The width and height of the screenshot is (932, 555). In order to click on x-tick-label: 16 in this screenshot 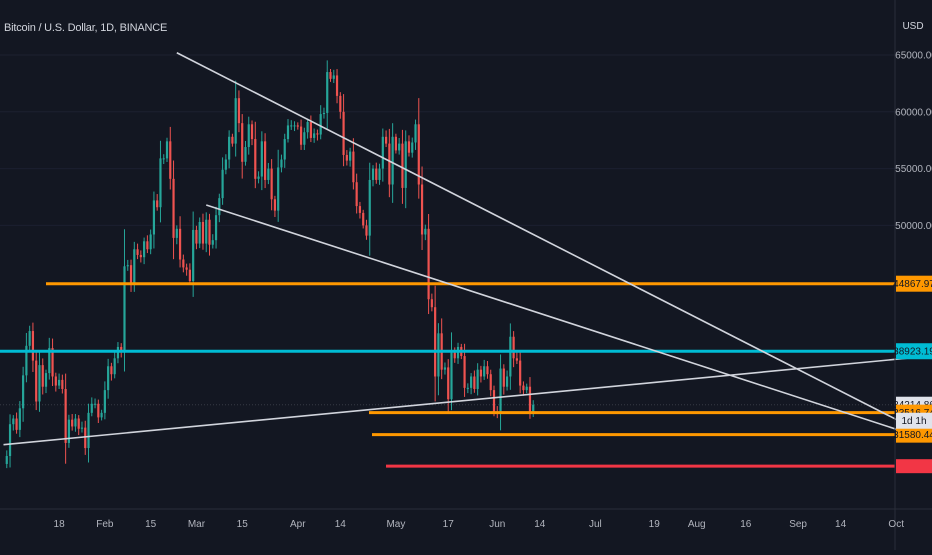, I will do `click(746, 524)`.